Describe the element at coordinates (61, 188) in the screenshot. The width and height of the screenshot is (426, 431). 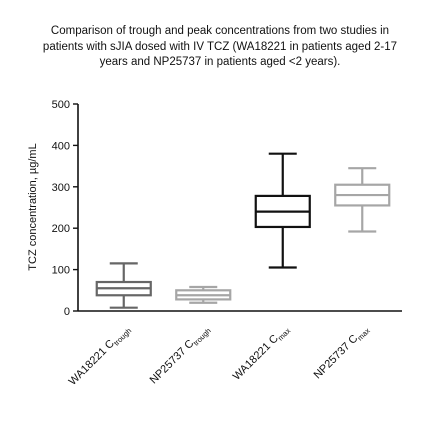
I see `y-tick-label: 300` at that location.